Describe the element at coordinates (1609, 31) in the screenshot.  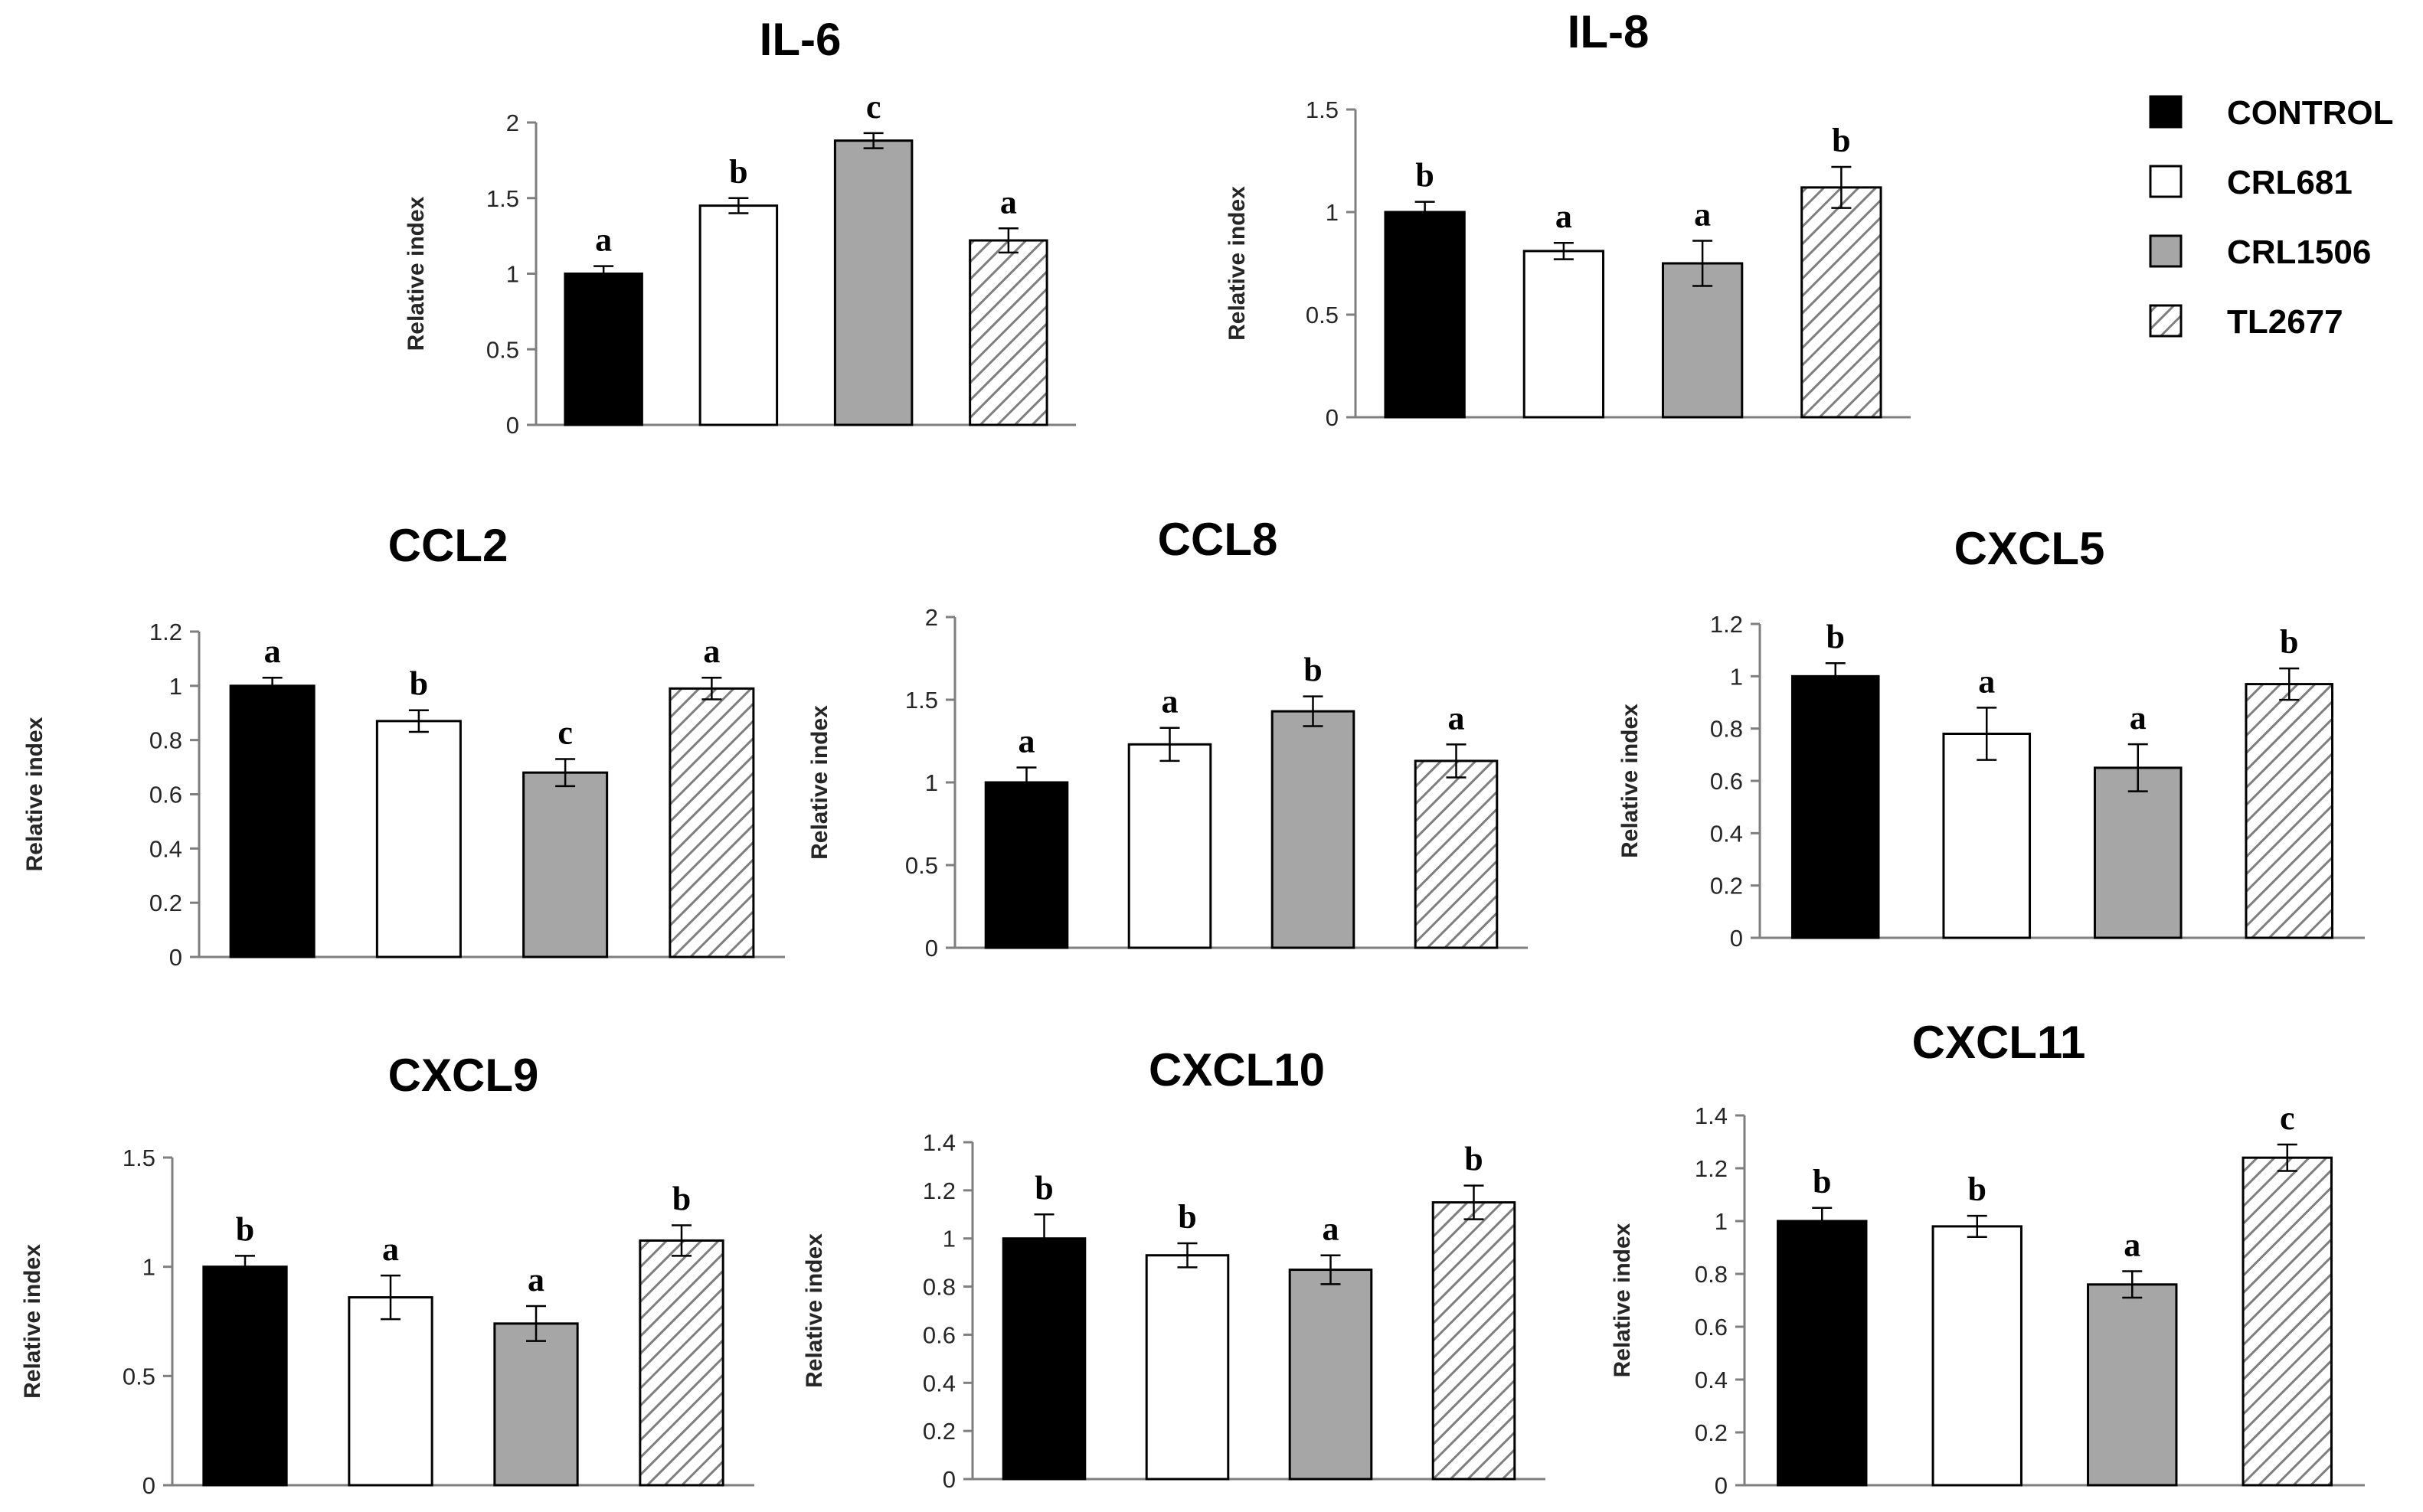
I see `panel-title: IL-8` at that location.